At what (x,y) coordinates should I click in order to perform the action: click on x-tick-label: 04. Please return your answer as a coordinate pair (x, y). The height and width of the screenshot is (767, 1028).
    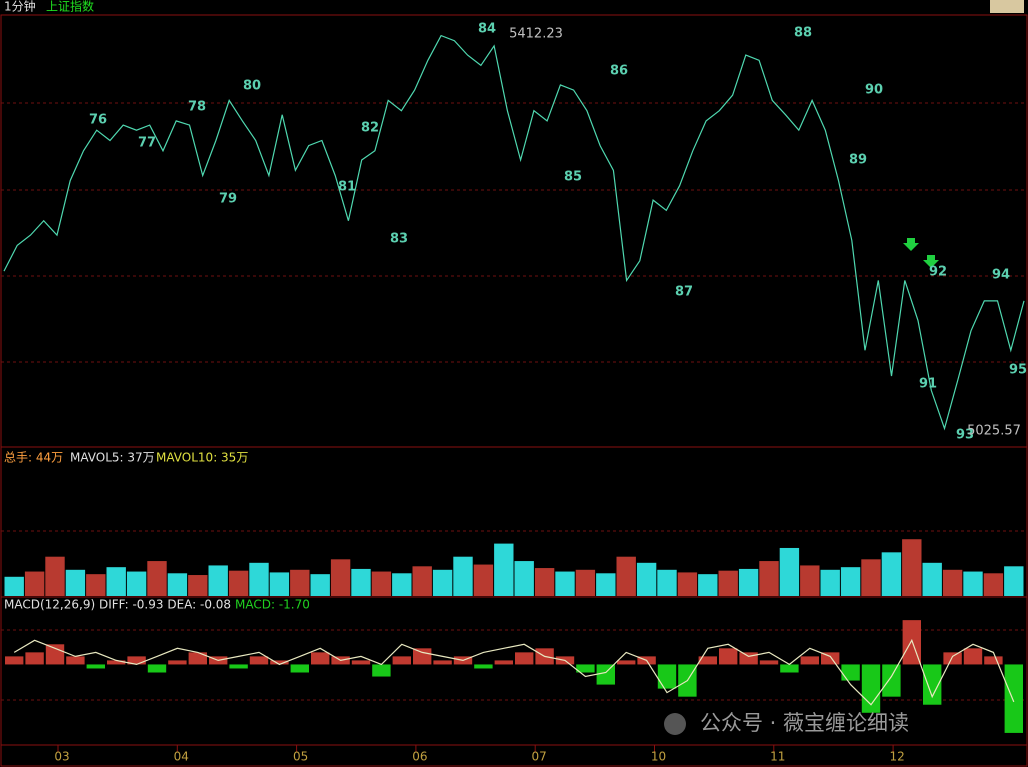
    Looking at the image, I should click on (181, 757).